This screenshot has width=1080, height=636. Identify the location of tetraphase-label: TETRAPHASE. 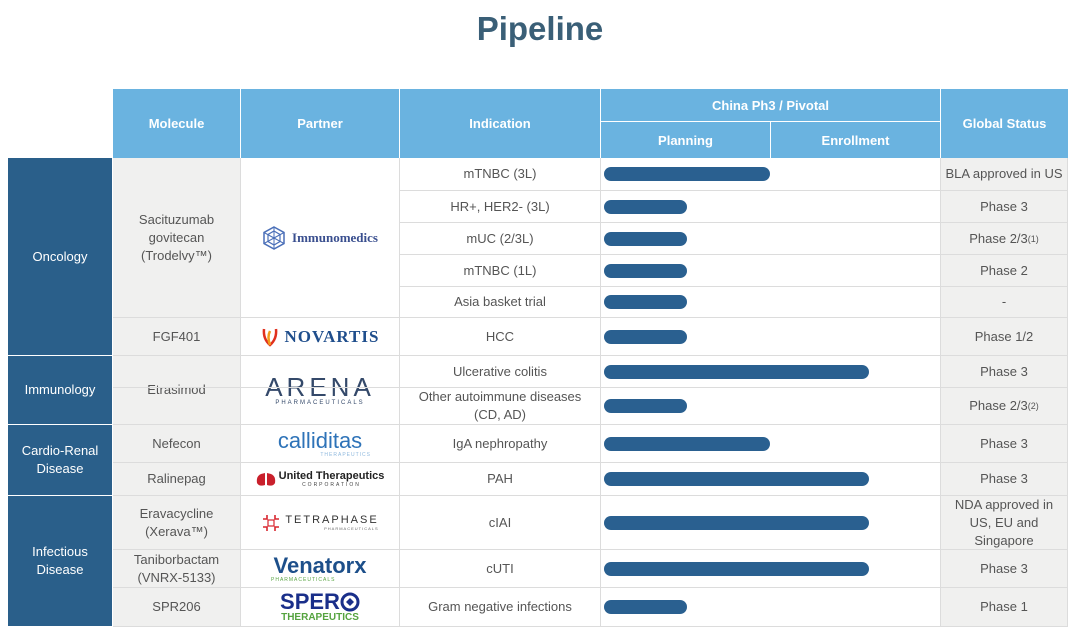
(332, 520).